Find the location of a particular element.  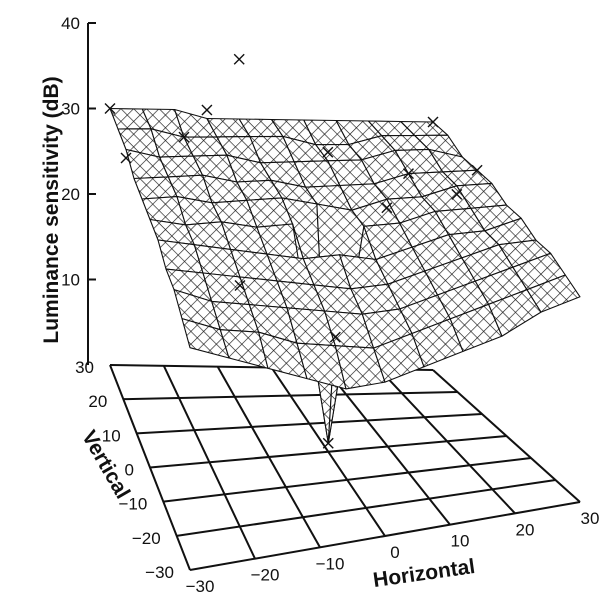

y-tick-label-1: −20 is located at coordinates (146, 538).